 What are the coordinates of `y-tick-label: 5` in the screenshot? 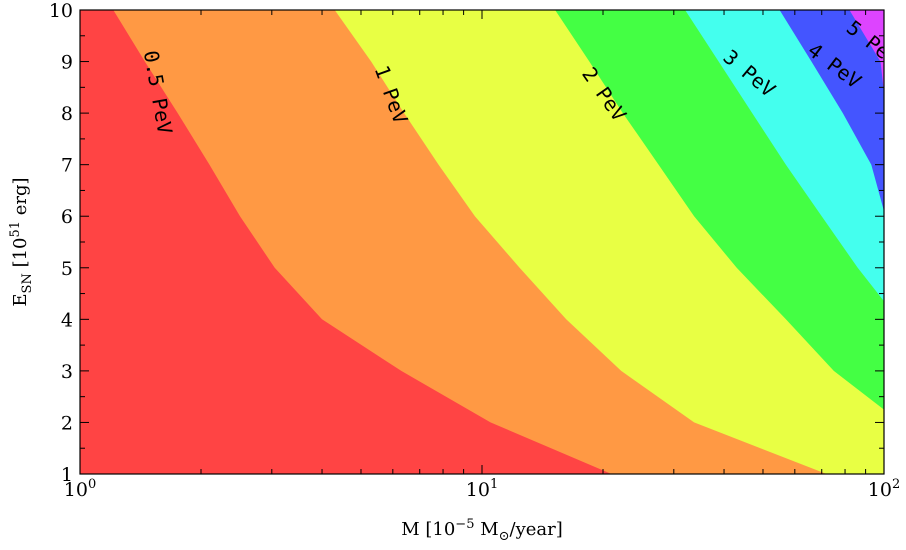 It's located at (67, 269).